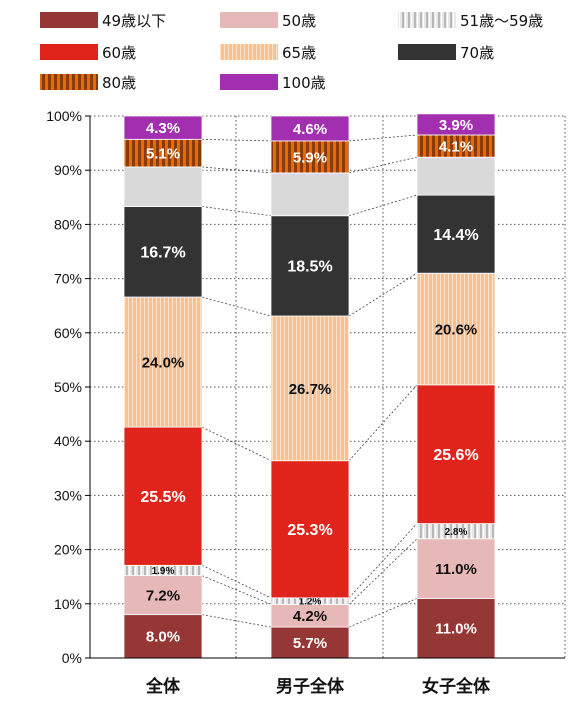 The image size is (578, 706). I want to click on legend-label-7: 100歳, so click(304, 83).